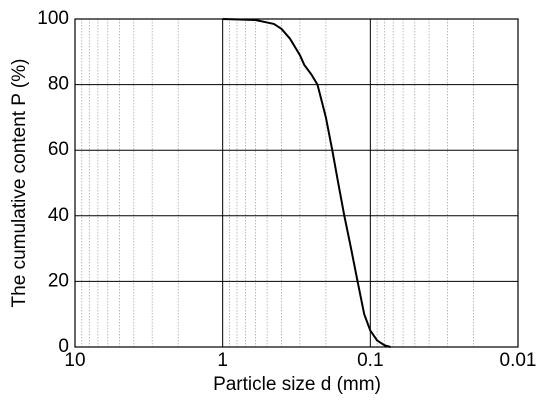 The height and width of the screenshot is (403, 550). Describe the element at coordinates (53, 18) in the screenshot. I see `y-tick-label: 100` at that location.